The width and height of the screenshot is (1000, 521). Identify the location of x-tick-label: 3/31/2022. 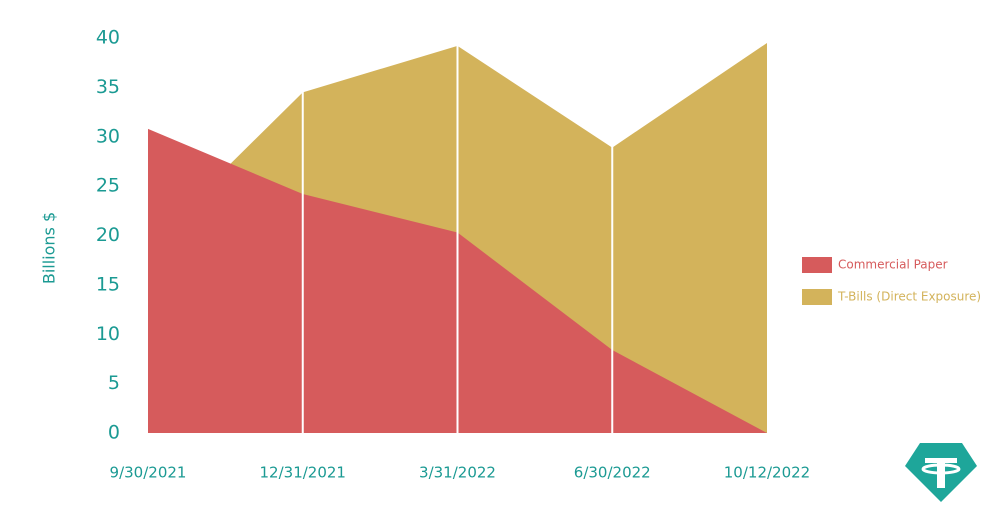
(457, 473).